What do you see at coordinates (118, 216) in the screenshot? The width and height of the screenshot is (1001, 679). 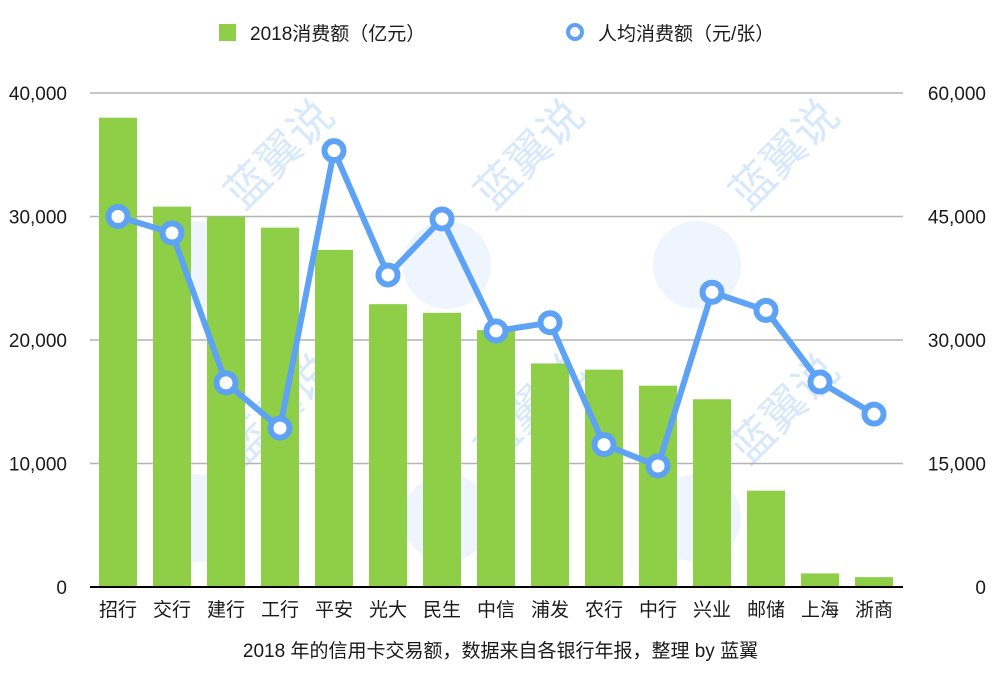 I see `line-point-招行` at bounding box center [118, 216].